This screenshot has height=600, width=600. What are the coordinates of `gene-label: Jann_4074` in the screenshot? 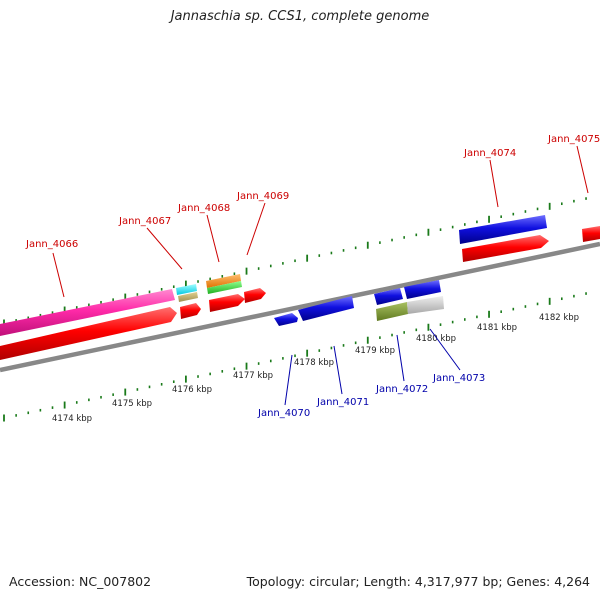 It's located at (489, 153).